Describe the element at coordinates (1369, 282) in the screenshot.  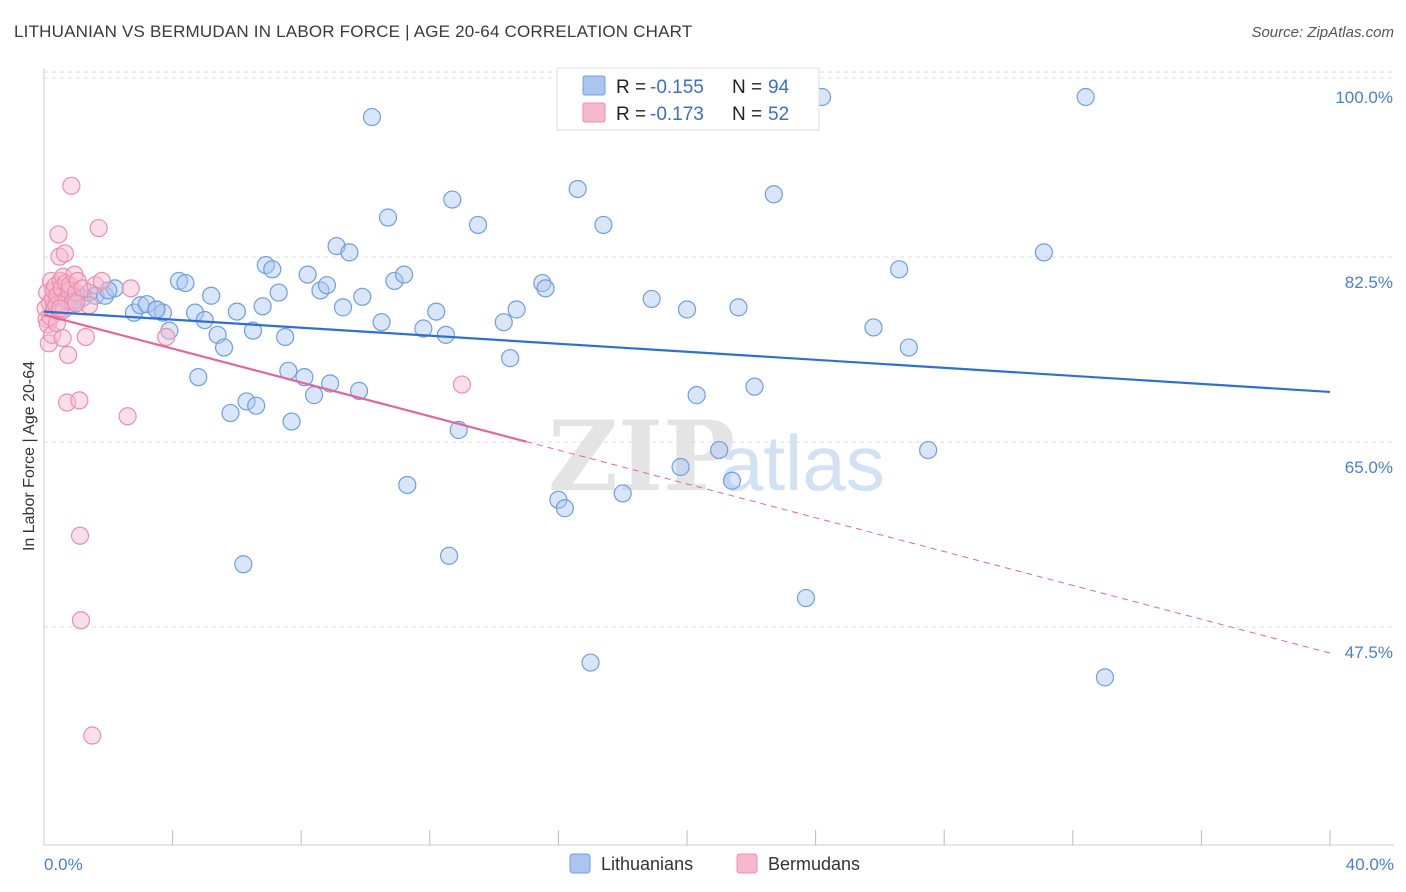
I see `y-tick-label: 82.5%` at that location.